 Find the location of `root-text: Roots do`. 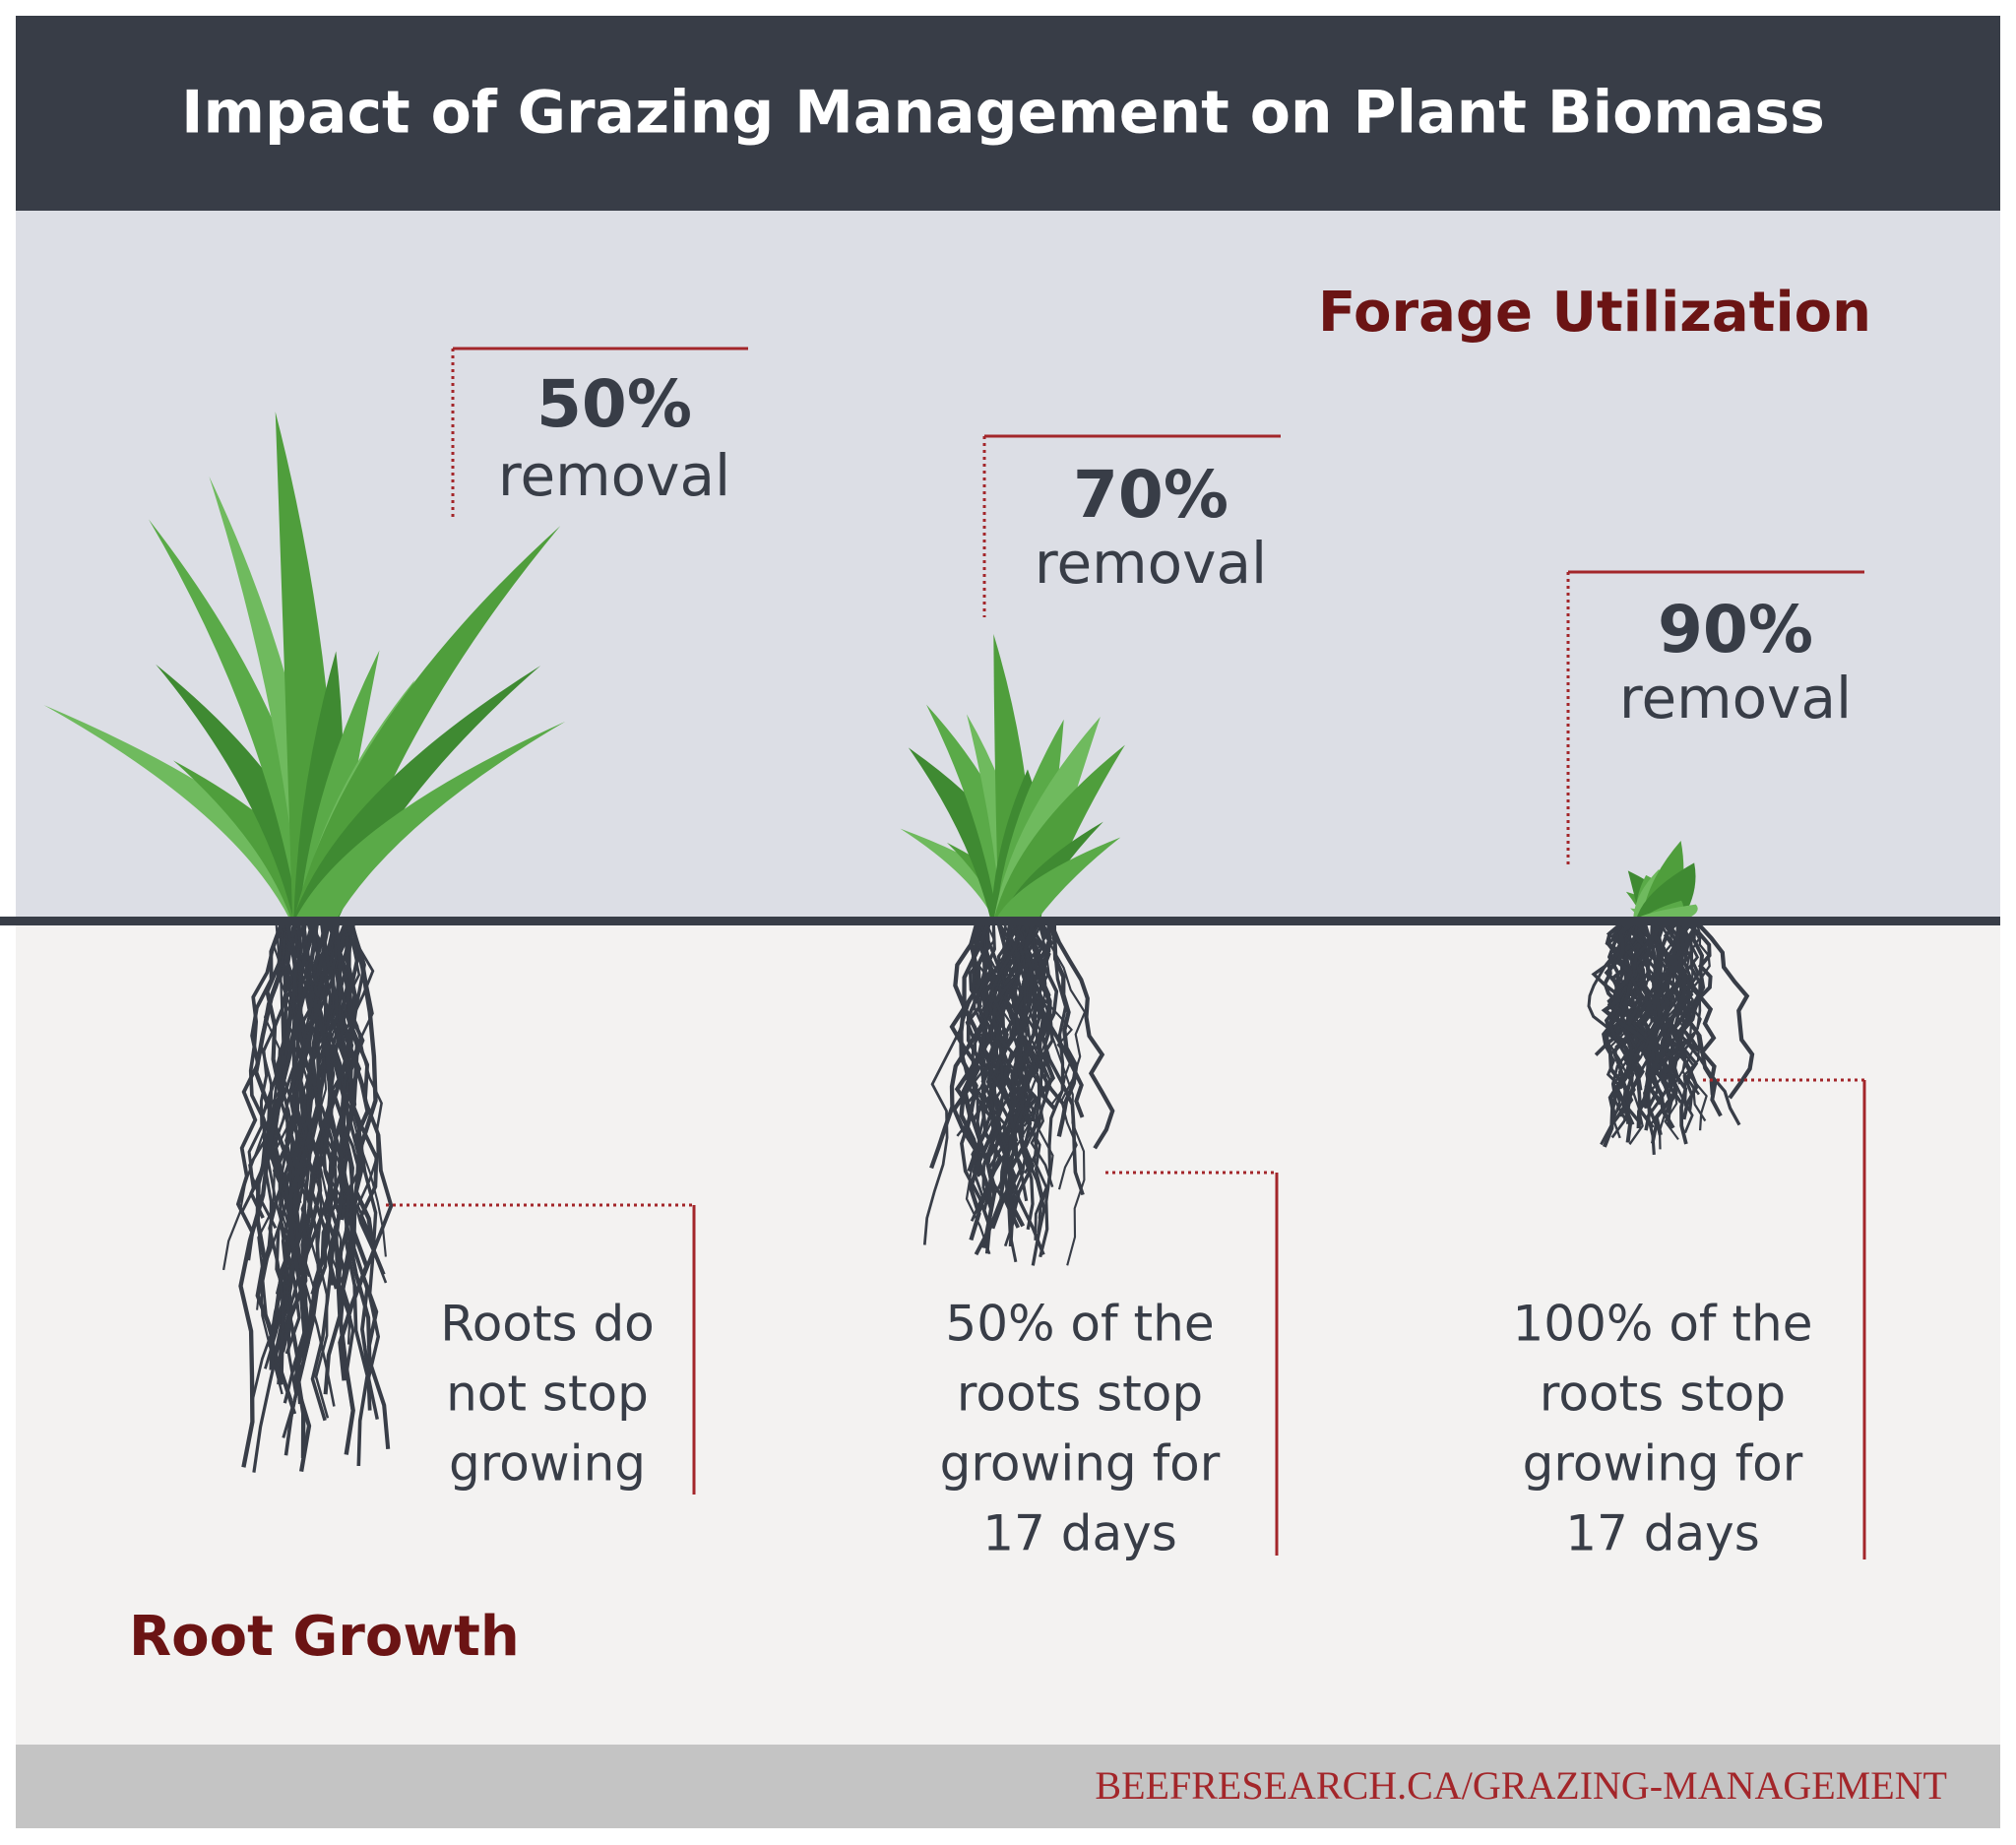

root-text: Roots do is located at coordinates (547, 1325).